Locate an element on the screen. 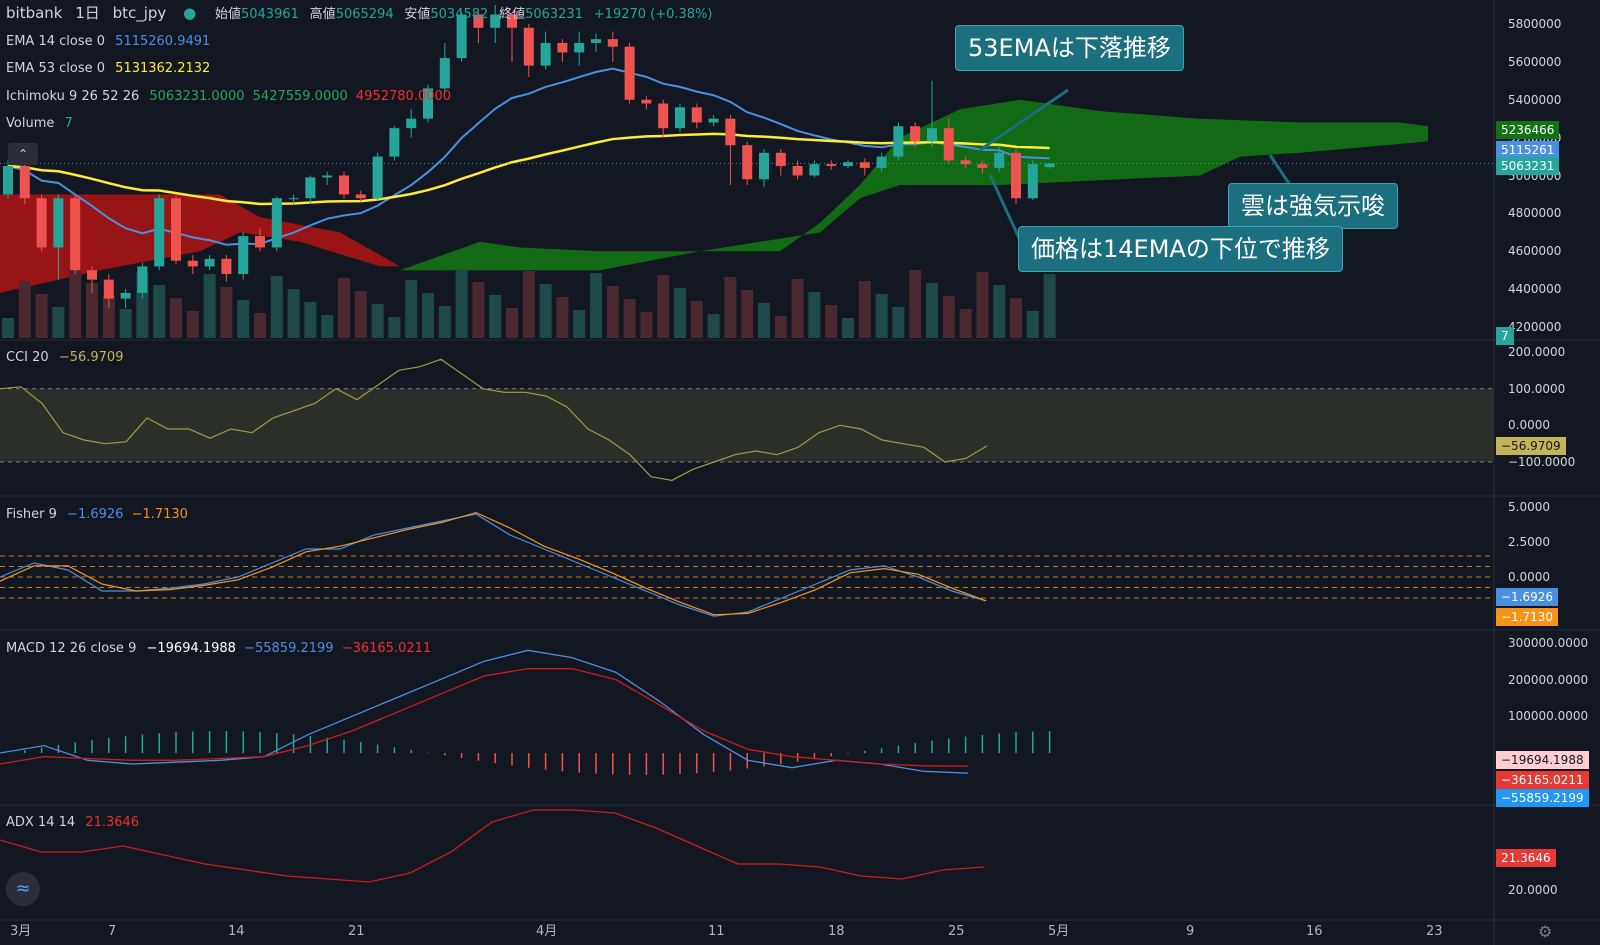 The width and height of the screenshot is (1600, 945). volume-label: Volume is located at coordinates (30, 123).